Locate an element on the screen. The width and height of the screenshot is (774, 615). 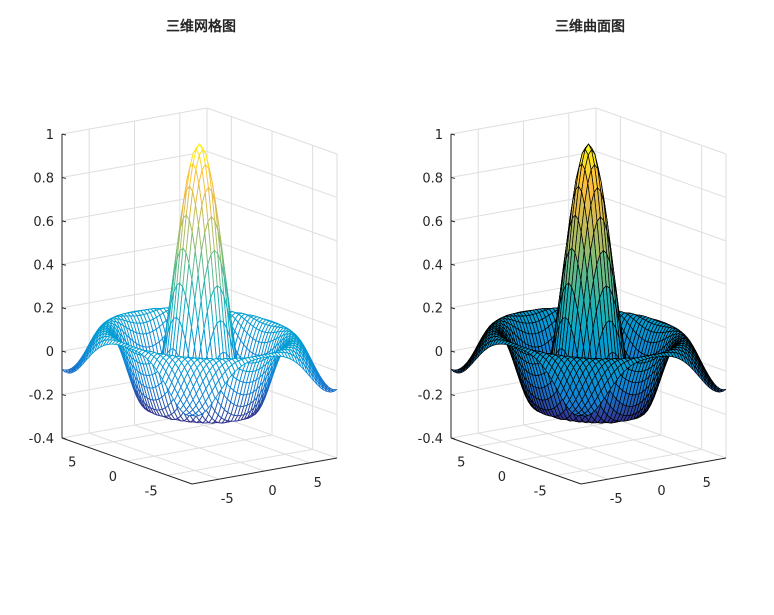
surface-plot-title: 三维曲面图 is located at coordinates (590, 26).